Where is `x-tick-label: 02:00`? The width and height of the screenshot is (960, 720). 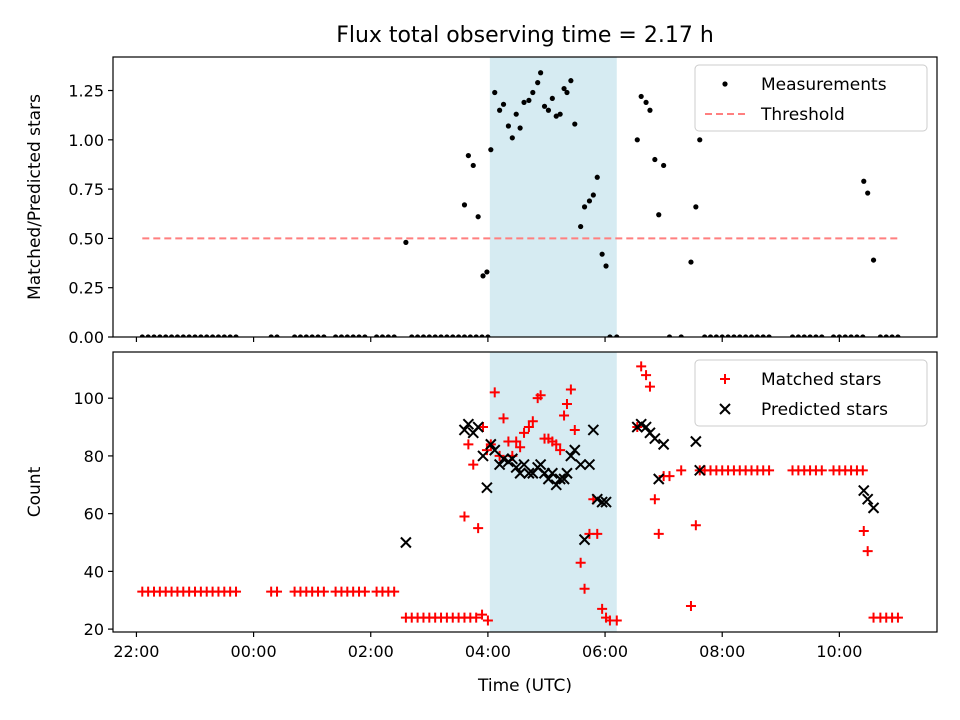
x-tick-label: 02:00 is located at coordinates (371, 651).